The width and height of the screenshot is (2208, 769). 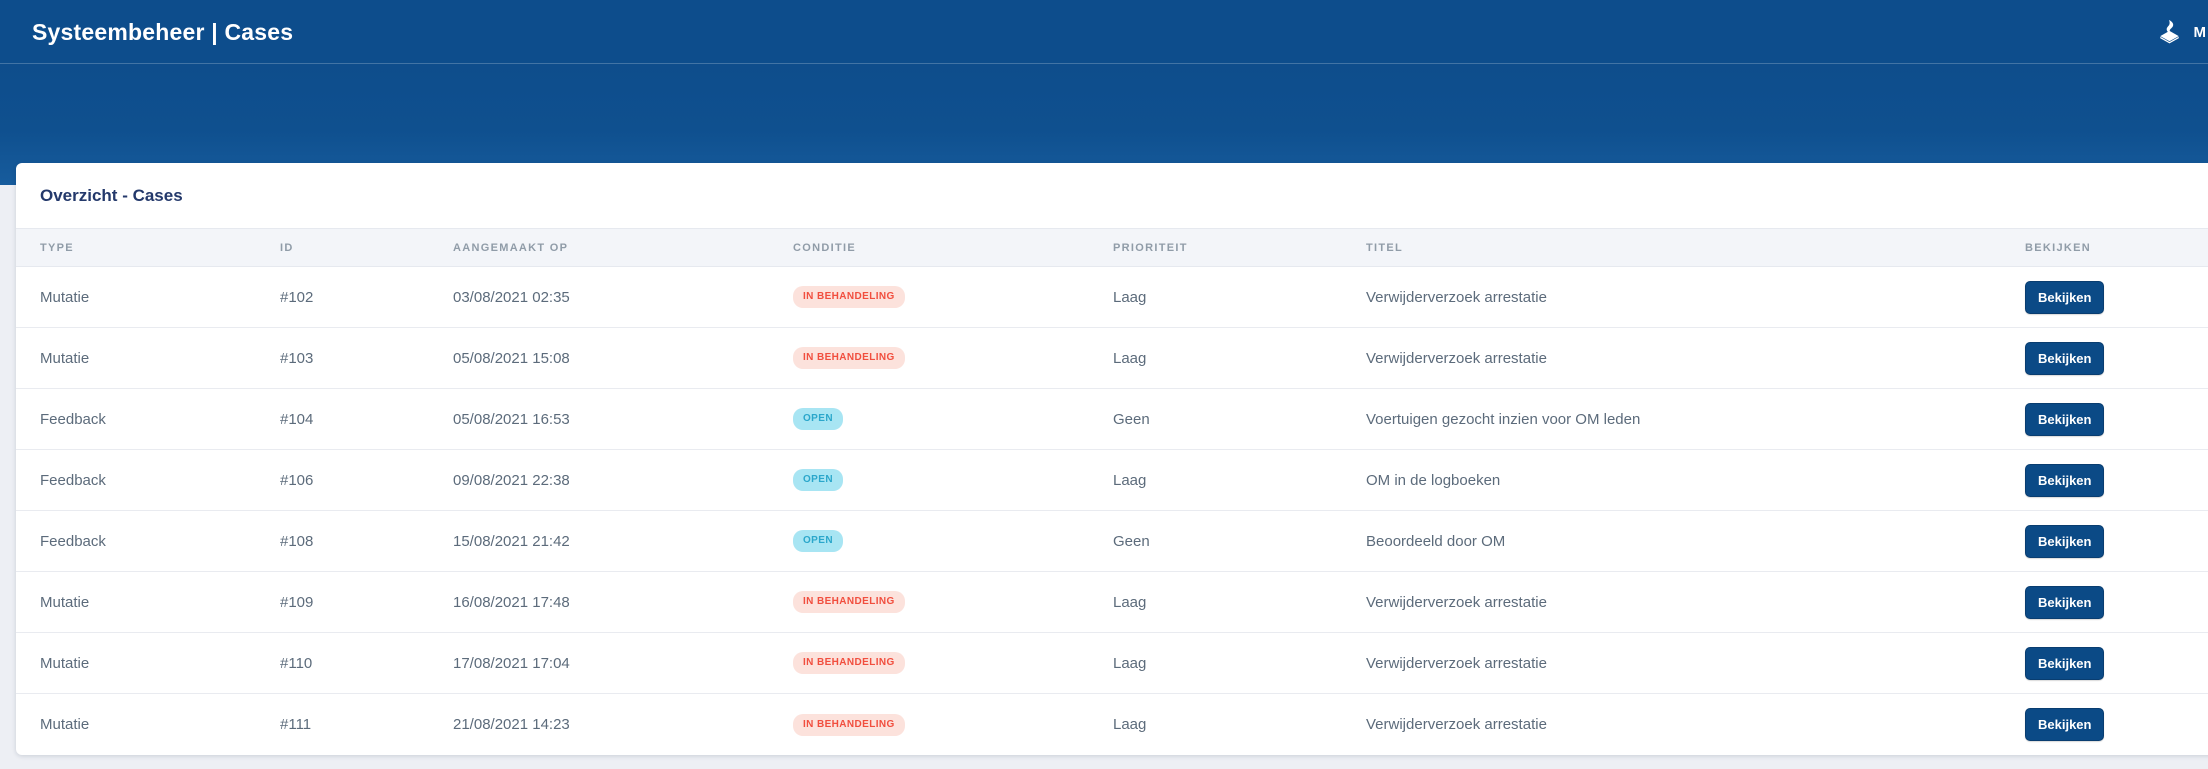 I want to click on page-title: Systeembeheer | Cases, so click(x=163, y=31).